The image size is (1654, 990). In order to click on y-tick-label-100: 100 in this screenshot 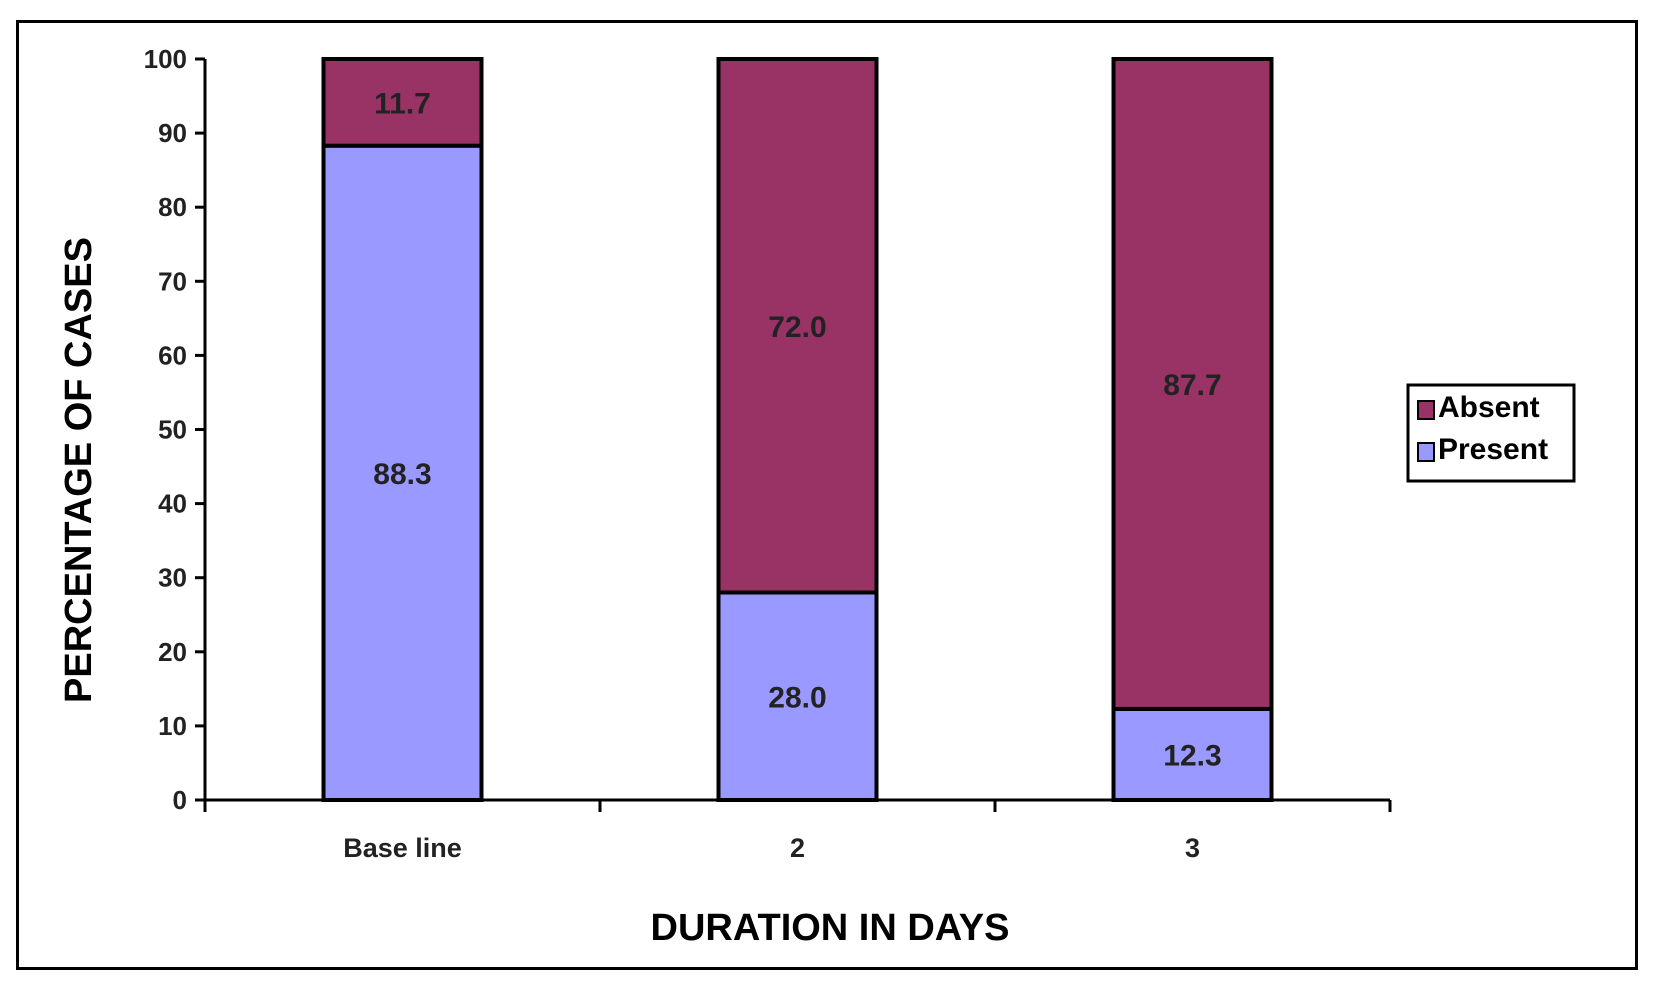, I will do `click(165, 59)`.